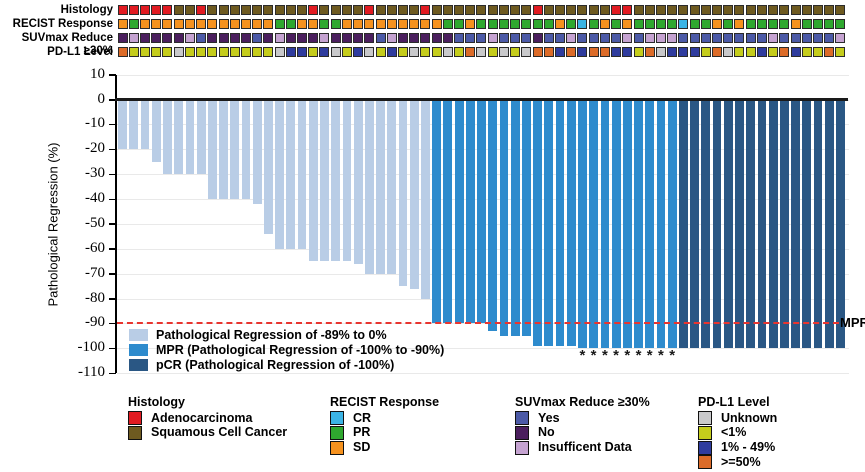 Image resolution: width=865 pixels, height=472 pixels. I want to click on y-axis-tick-label: -110, so click(91, 372).